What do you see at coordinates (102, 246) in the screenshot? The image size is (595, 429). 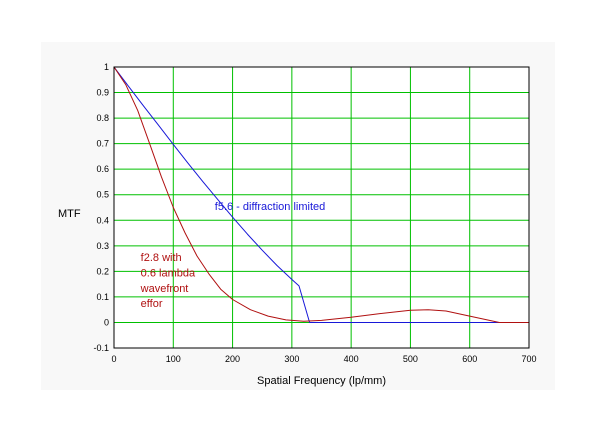 I see `y-tick-label: 0.3` at bounding box center [102, 246].